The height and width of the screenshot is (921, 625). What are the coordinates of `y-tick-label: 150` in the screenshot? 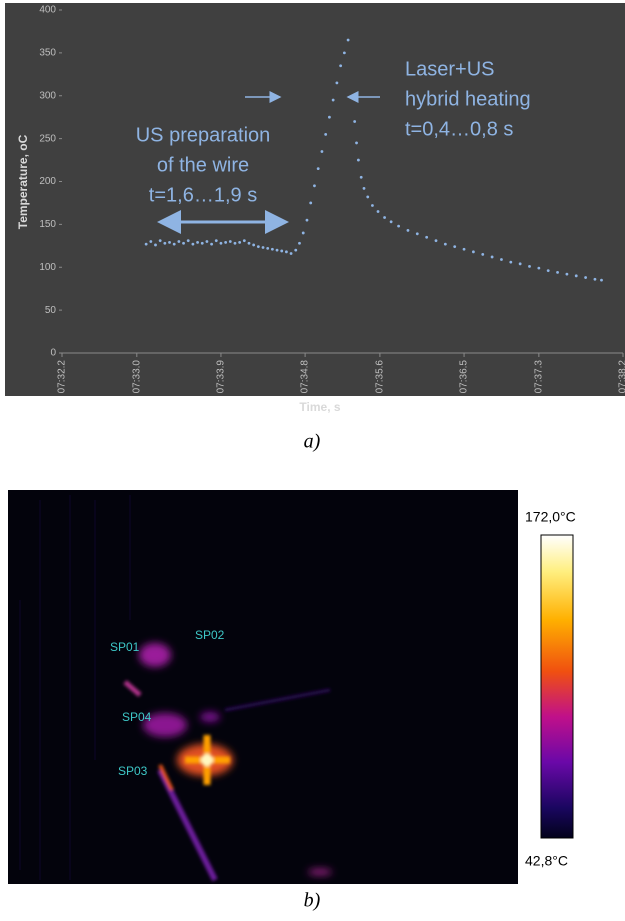 It's located at (47, 224).